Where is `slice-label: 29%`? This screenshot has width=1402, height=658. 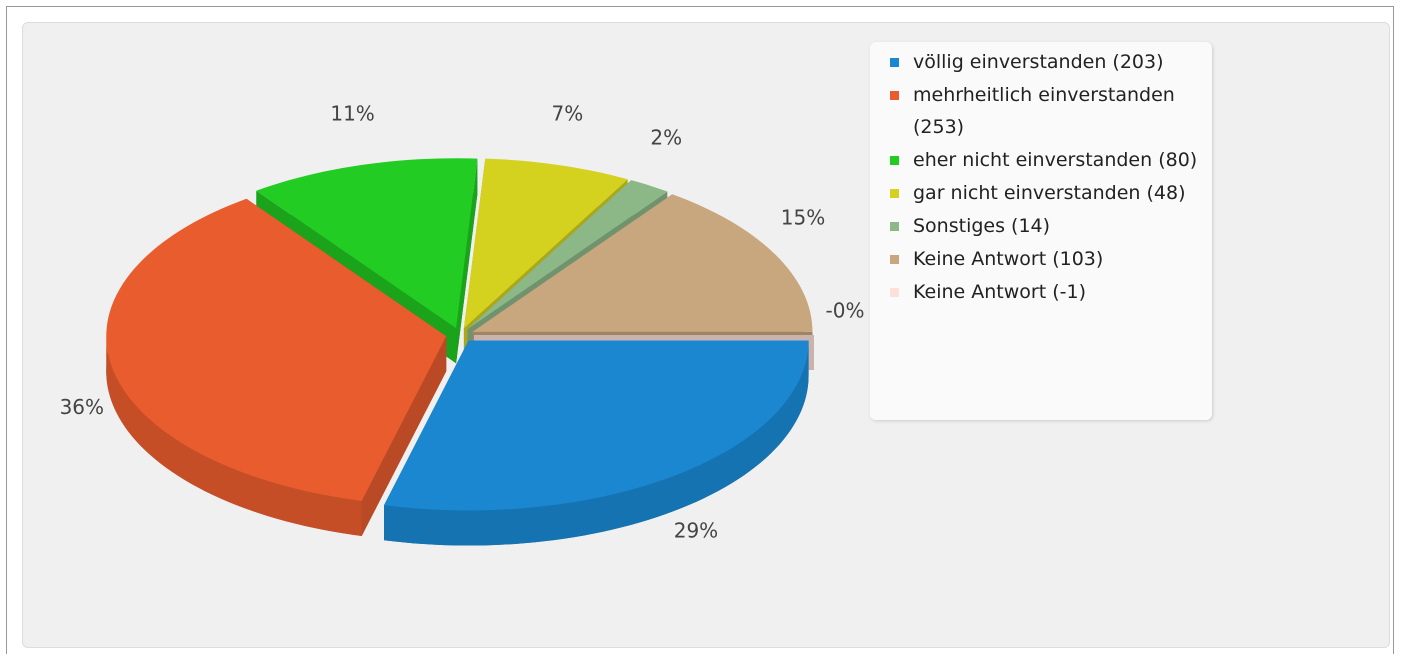 slice-label: 29% is located at coordinates (696, 530).